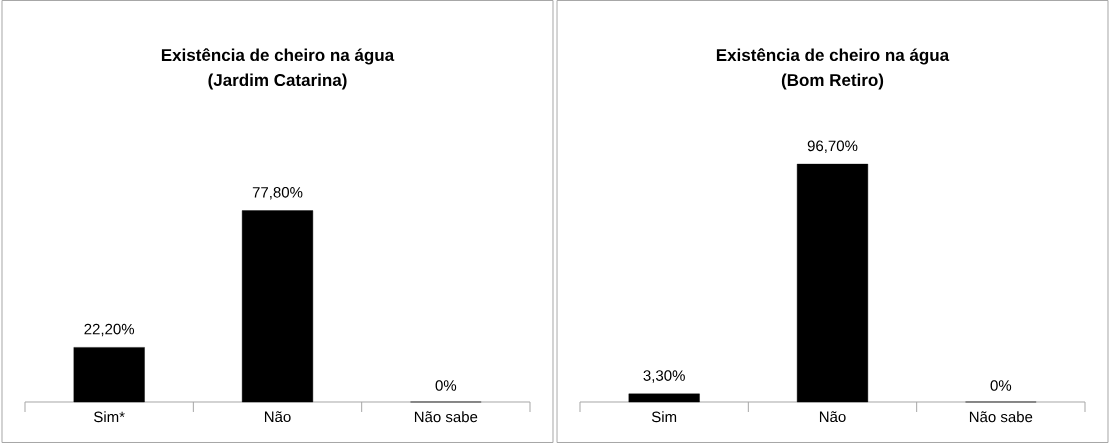  I want to click on chart-subtitle: (Bom Retiro), so click(832, 81).